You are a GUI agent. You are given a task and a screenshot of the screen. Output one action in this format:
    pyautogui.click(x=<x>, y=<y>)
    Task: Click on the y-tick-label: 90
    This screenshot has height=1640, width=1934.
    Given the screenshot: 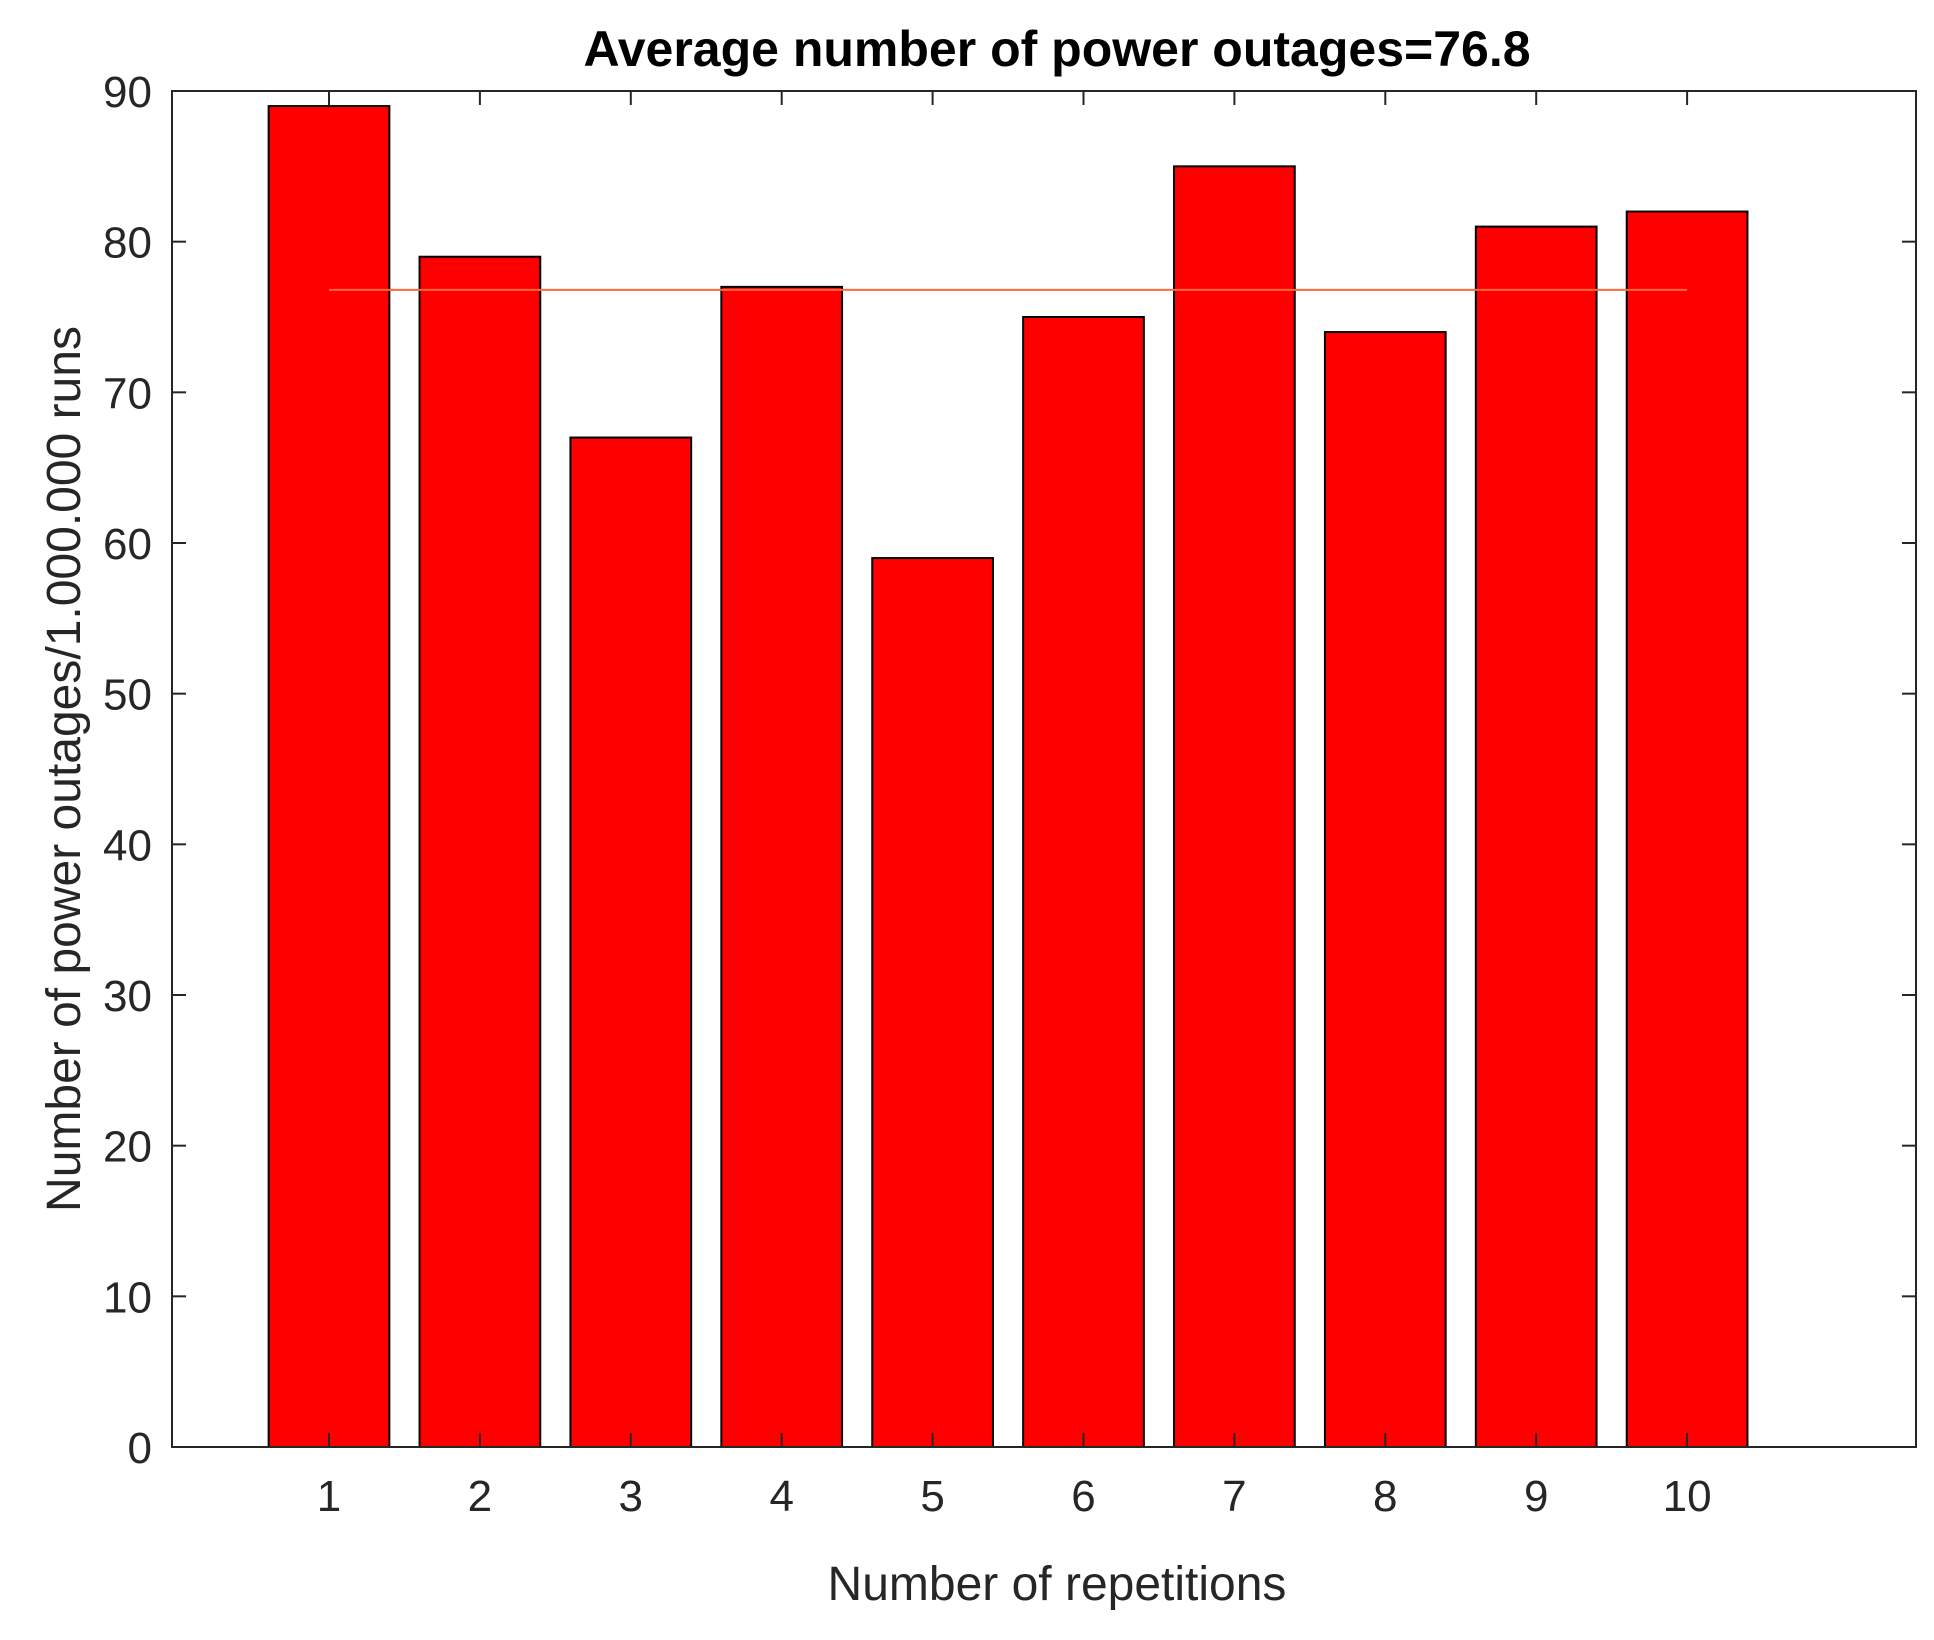 What is the action you would take?
    pyautogui.click(x=127, y=92)
    